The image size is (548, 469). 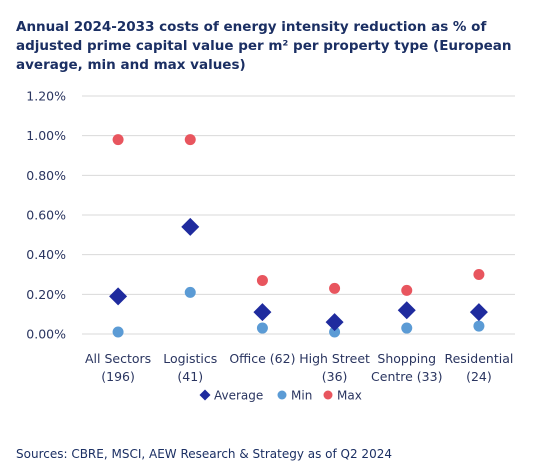 What do you see at coordinates (349, 396) in the screenshot?
I see `legend-label: Max` at bounding box center [349, 396].